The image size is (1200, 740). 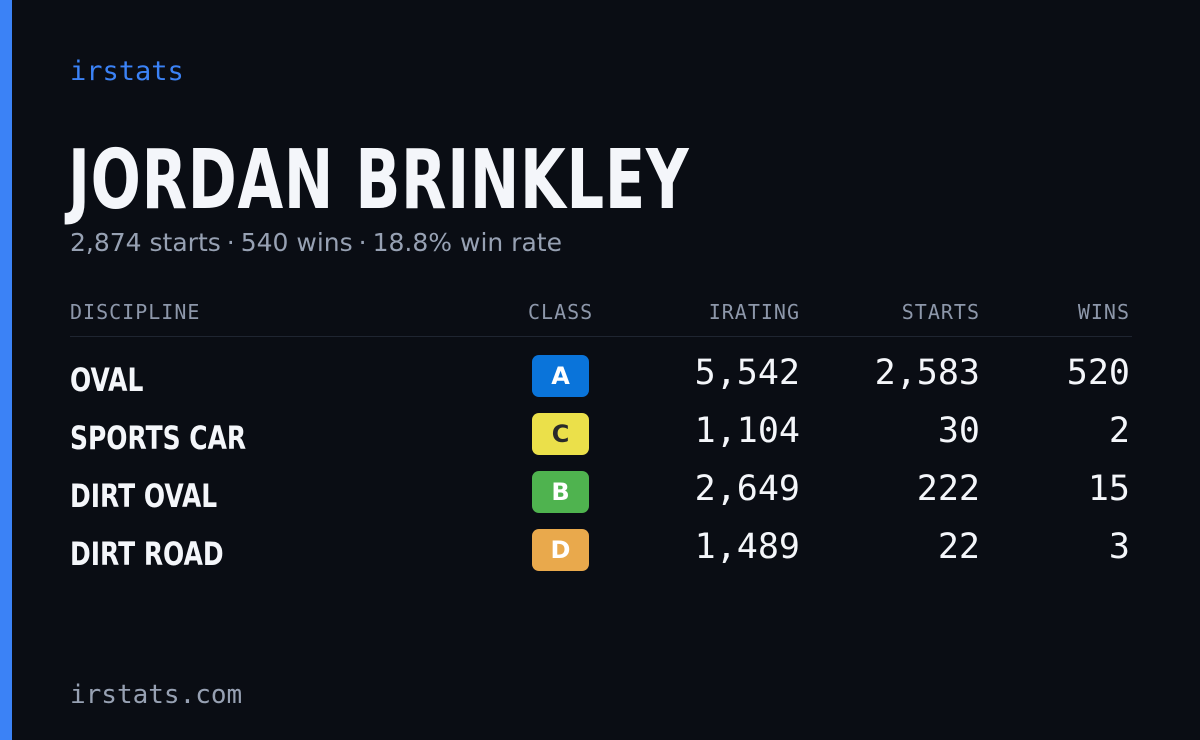 What do you see at coordinates (144, 496) in the screenshot?
I see `row-discipline: DIRT OVAL` at bounding box center [144, 496].